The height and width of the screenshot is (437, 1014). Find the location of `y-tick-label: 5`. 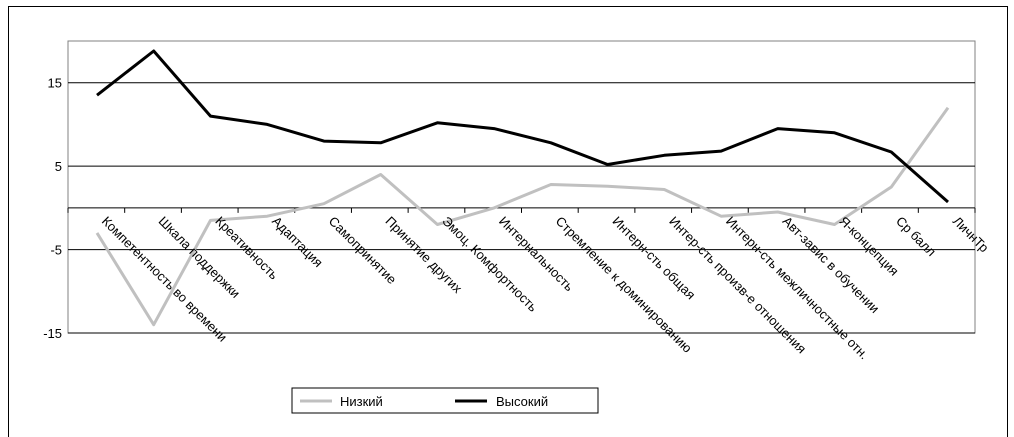

y-tick-label: 5 is located at coordinates (58, 166).